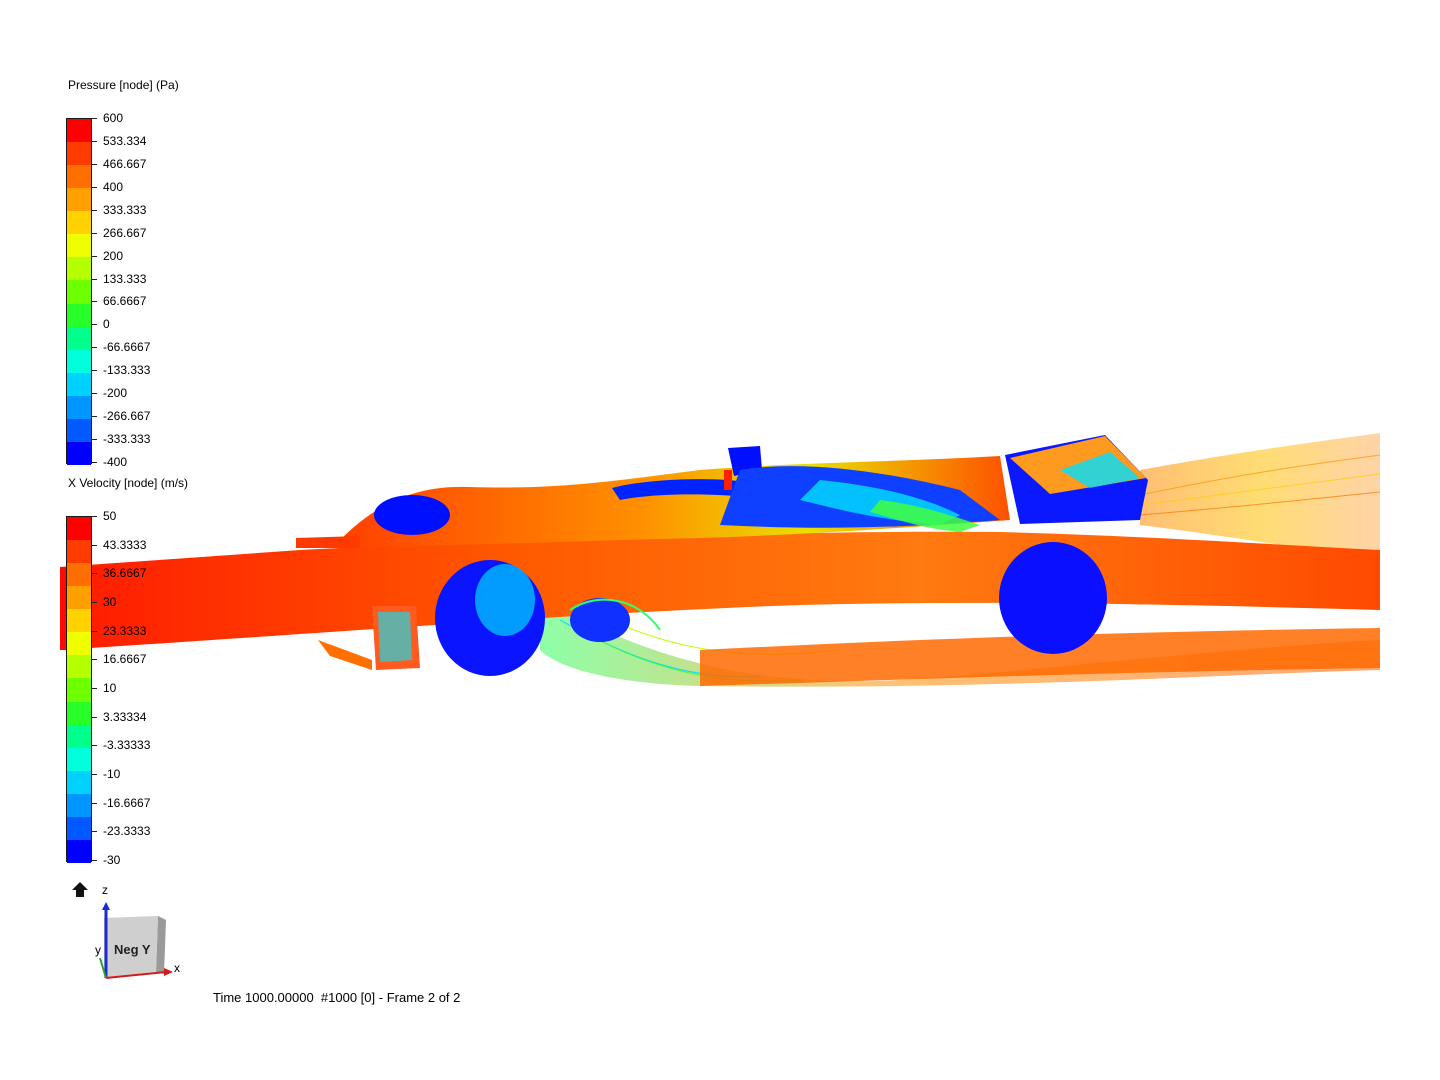 This screenshot has width=1440, height=1080. I want to click on tick-label: 466.667, so click(125, 163).